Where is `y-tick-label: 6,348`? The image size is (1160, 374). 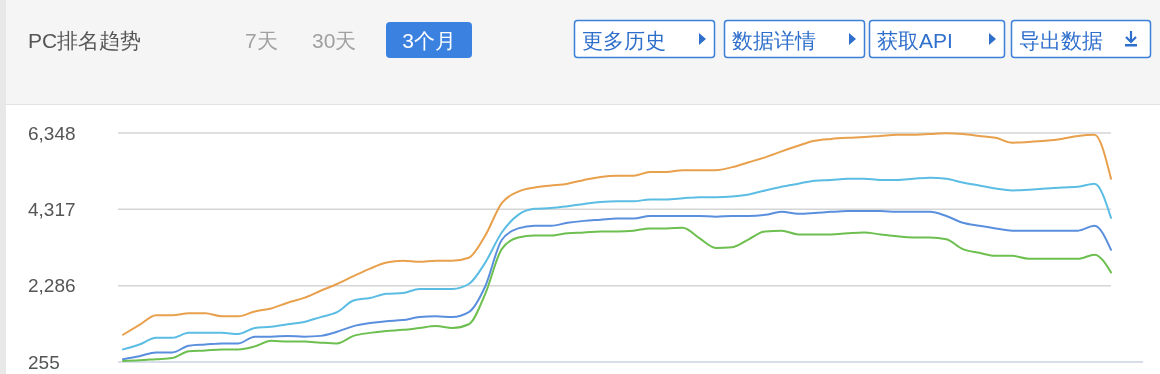 y-tick-label: 6,348 is located at coordinates (52, 133).